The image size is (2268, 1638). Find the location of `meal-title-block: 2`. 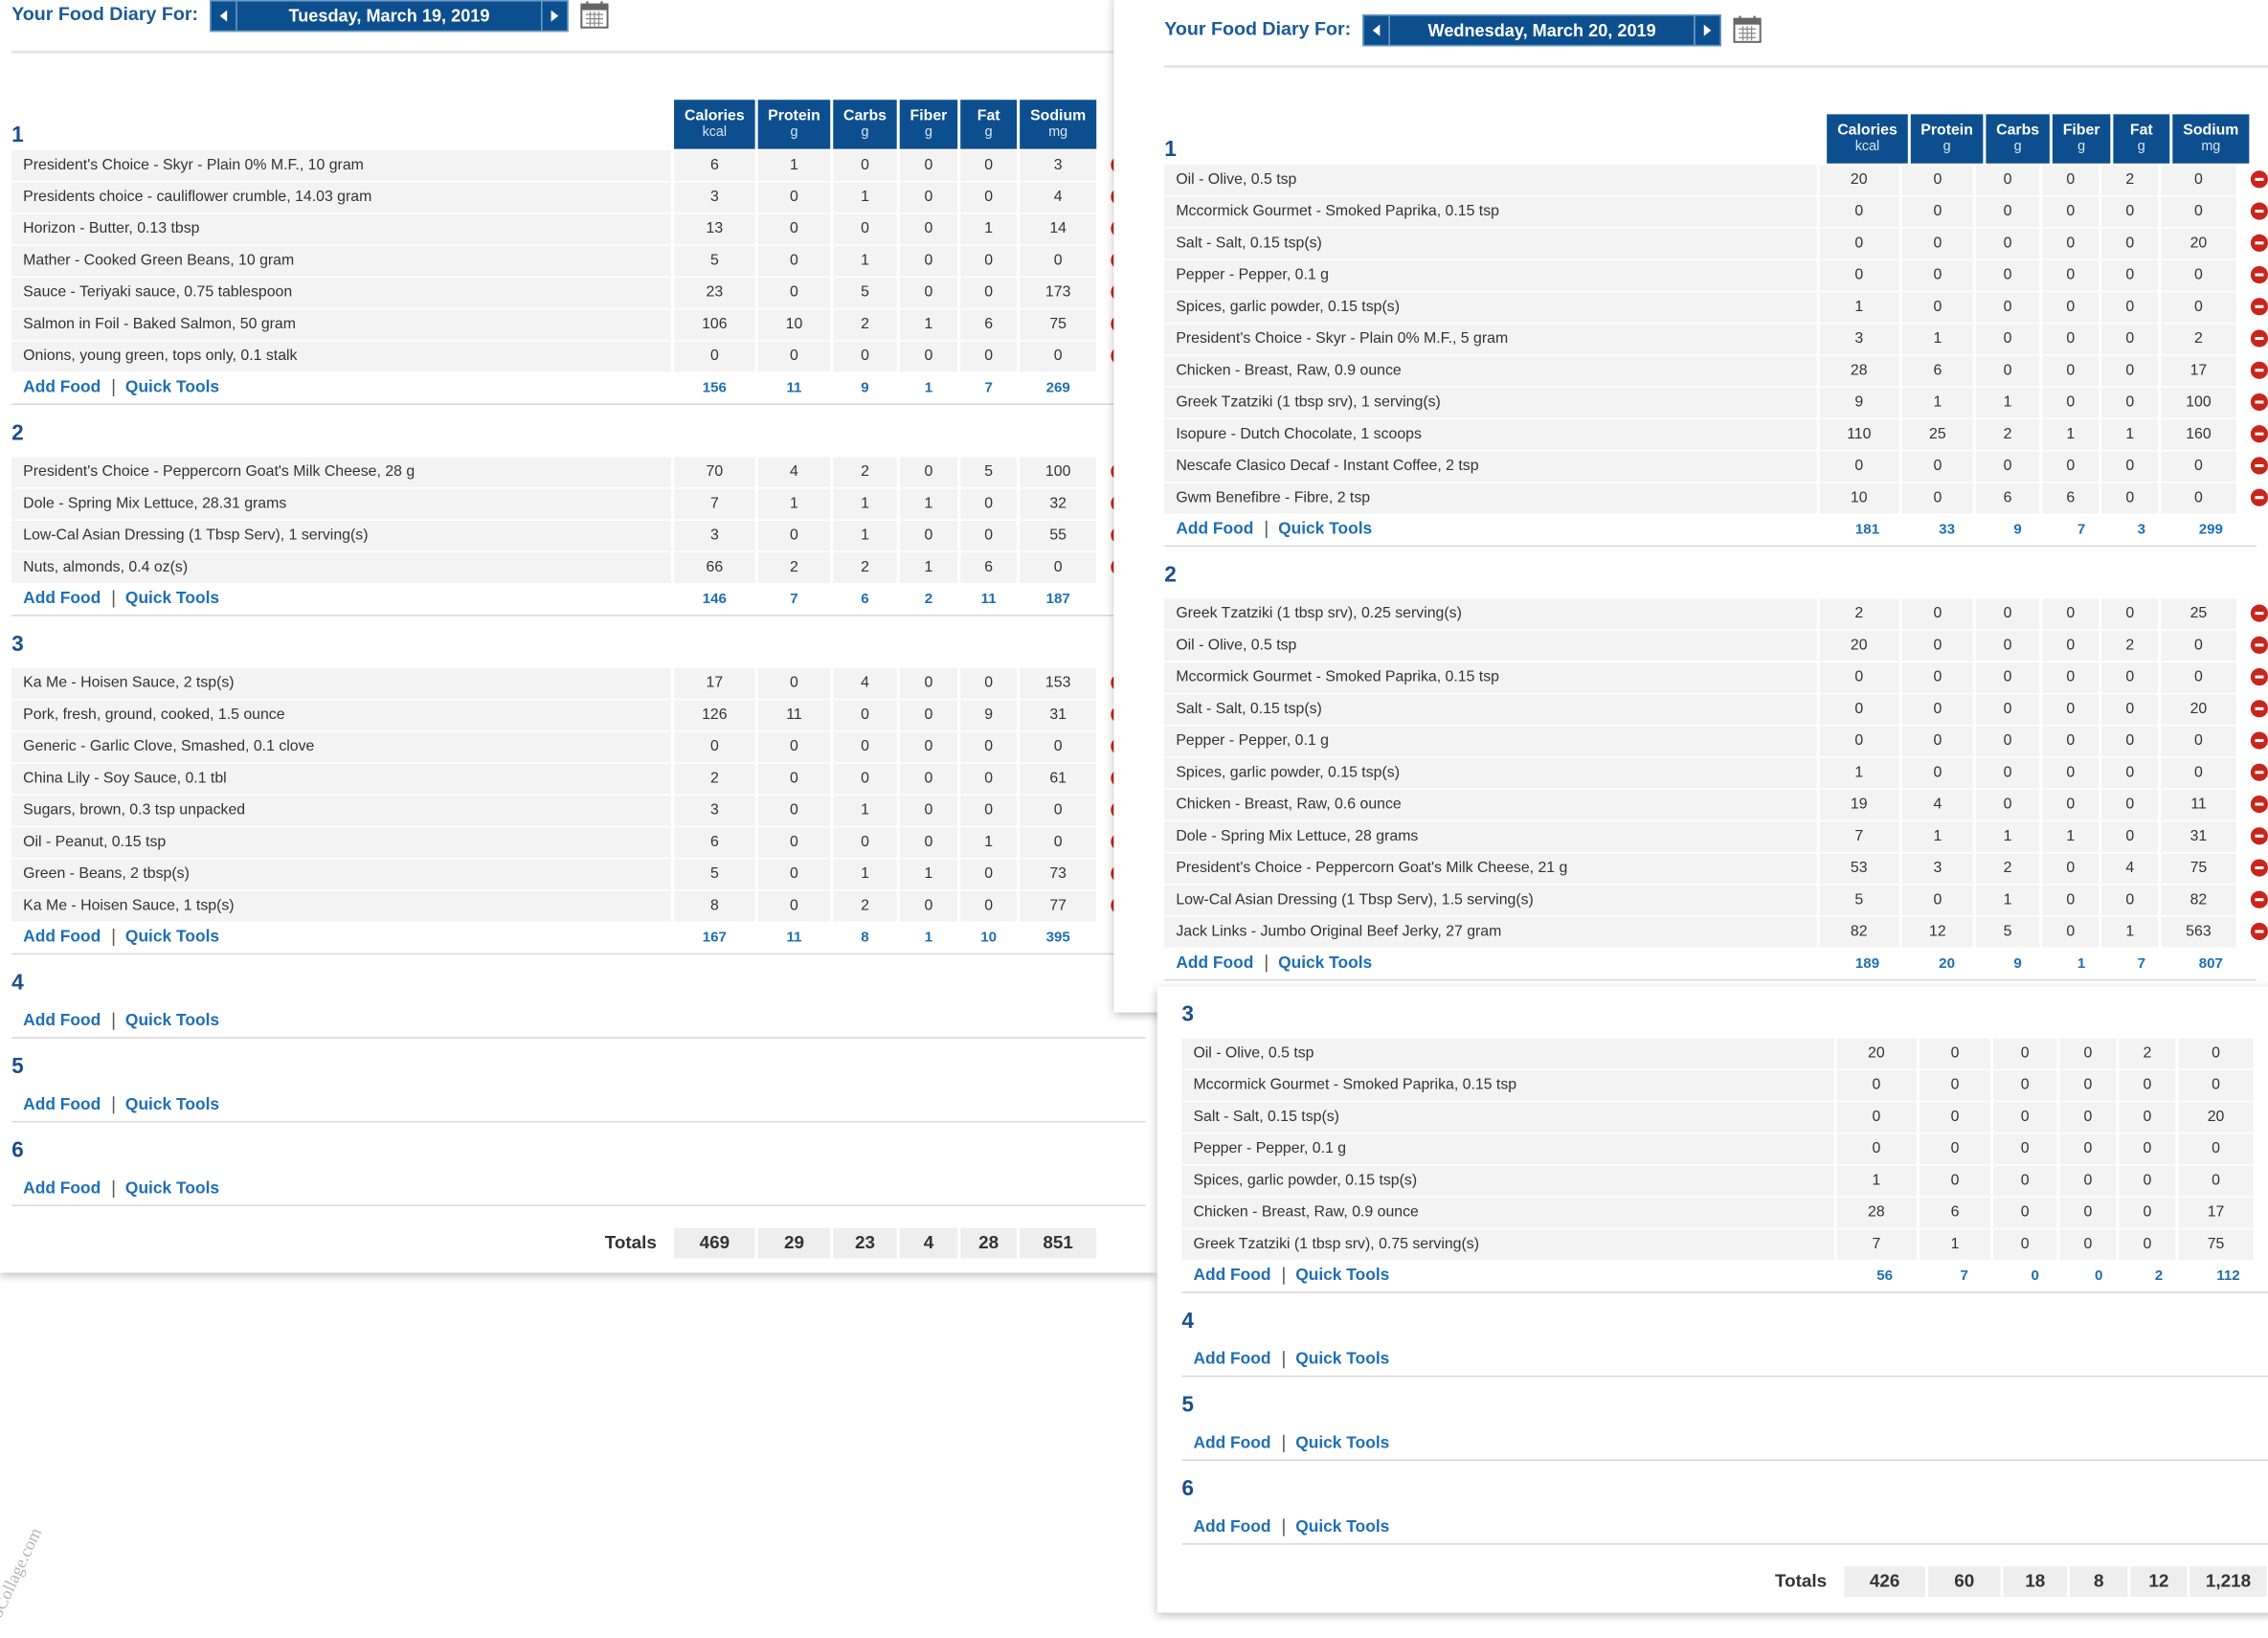

meal-title-block: 2 is located at coordinates (1716, 572).